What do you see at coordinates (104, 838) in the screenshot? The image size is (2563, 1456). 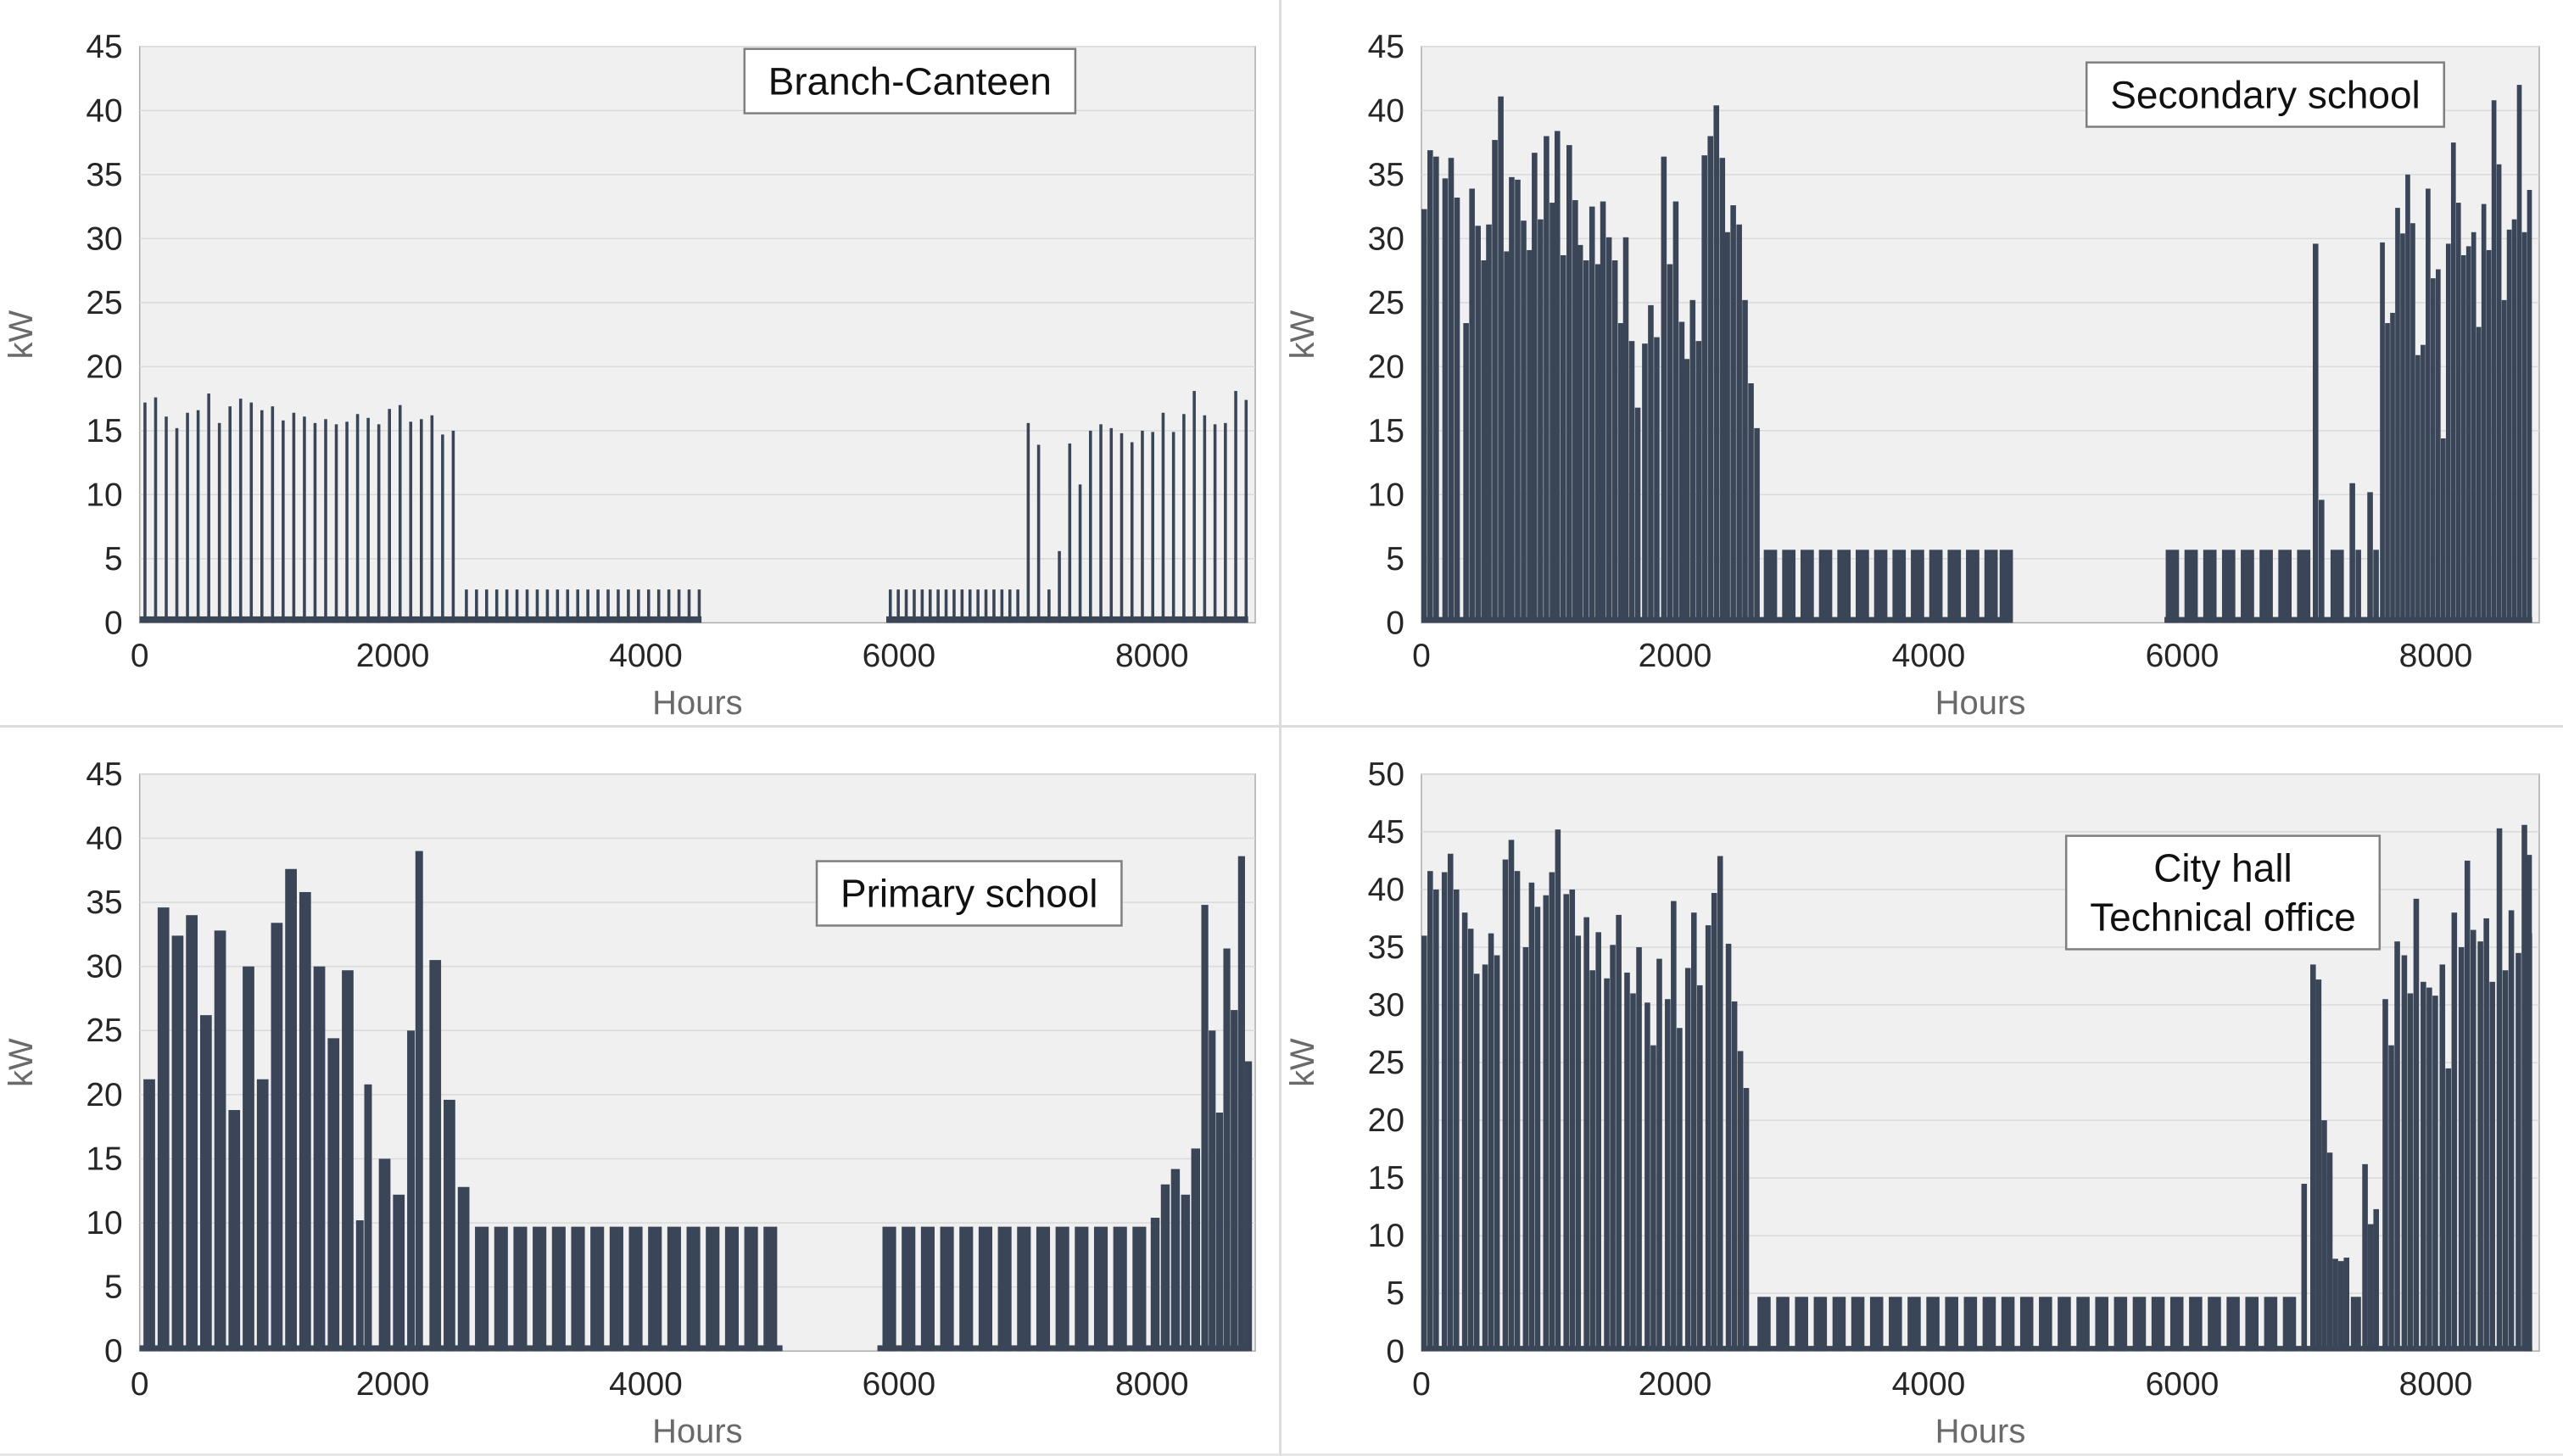 I see `y-tick-label: 40` at bounding box center [104, 838].